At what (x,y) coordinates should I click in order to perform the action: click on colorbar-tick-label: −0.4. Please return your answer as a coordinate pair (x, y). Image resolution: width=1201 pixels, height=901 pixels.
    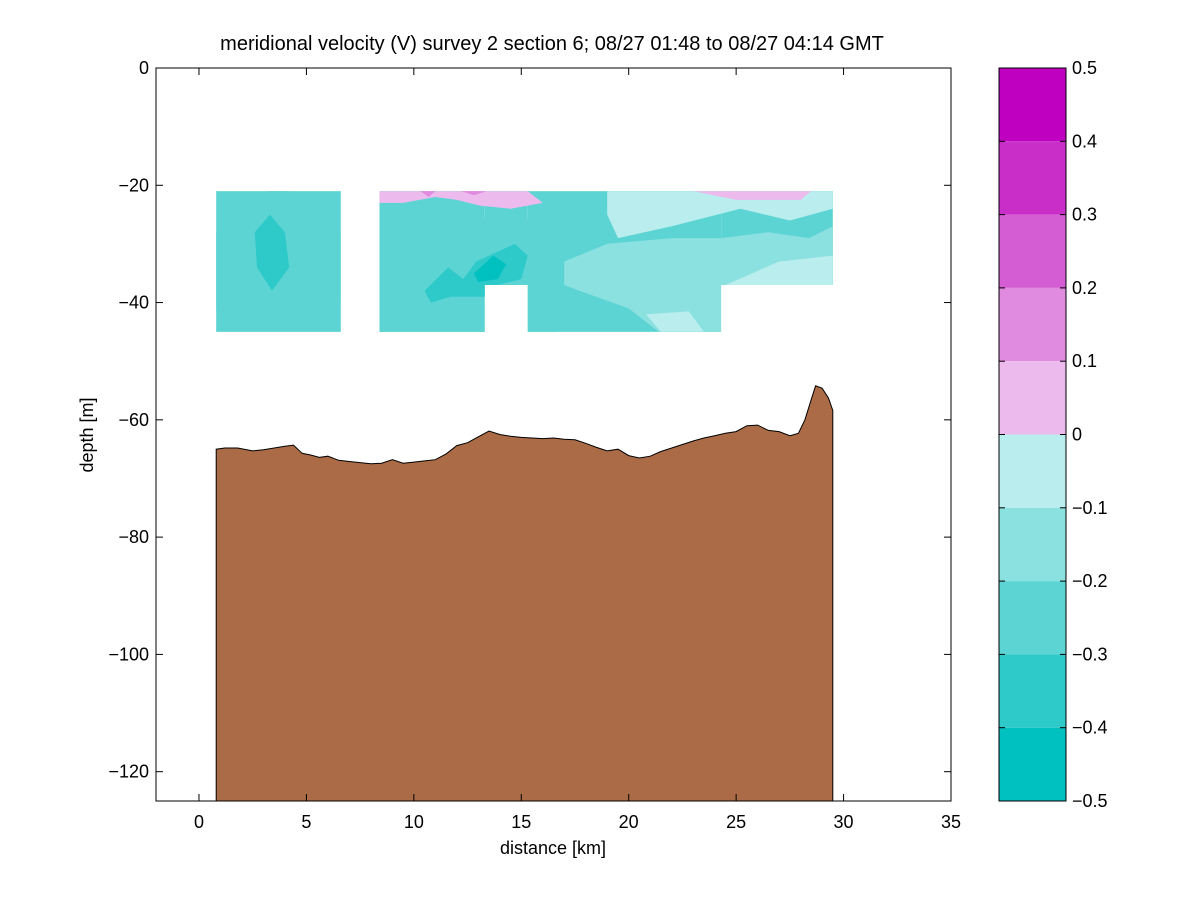
    Looking at the image, I should click on (1090, 728).